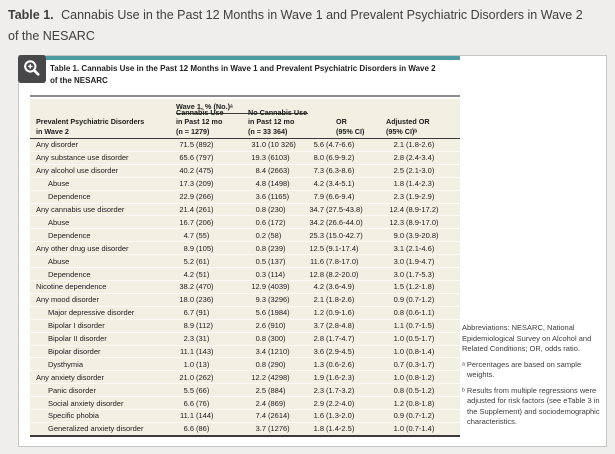 The image size is (615, 454). What do you see at coordinates (334, 364) in the screenshot?
I see `table-cell: 1.3 (0.6-2.6)` at bounding box center [334, 364].